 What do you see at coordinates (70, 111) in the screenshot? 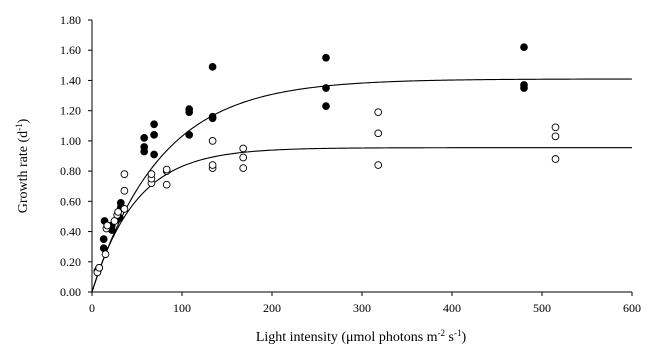
I see `y-tick-label: 1.20` at bounding box center [70, 111].